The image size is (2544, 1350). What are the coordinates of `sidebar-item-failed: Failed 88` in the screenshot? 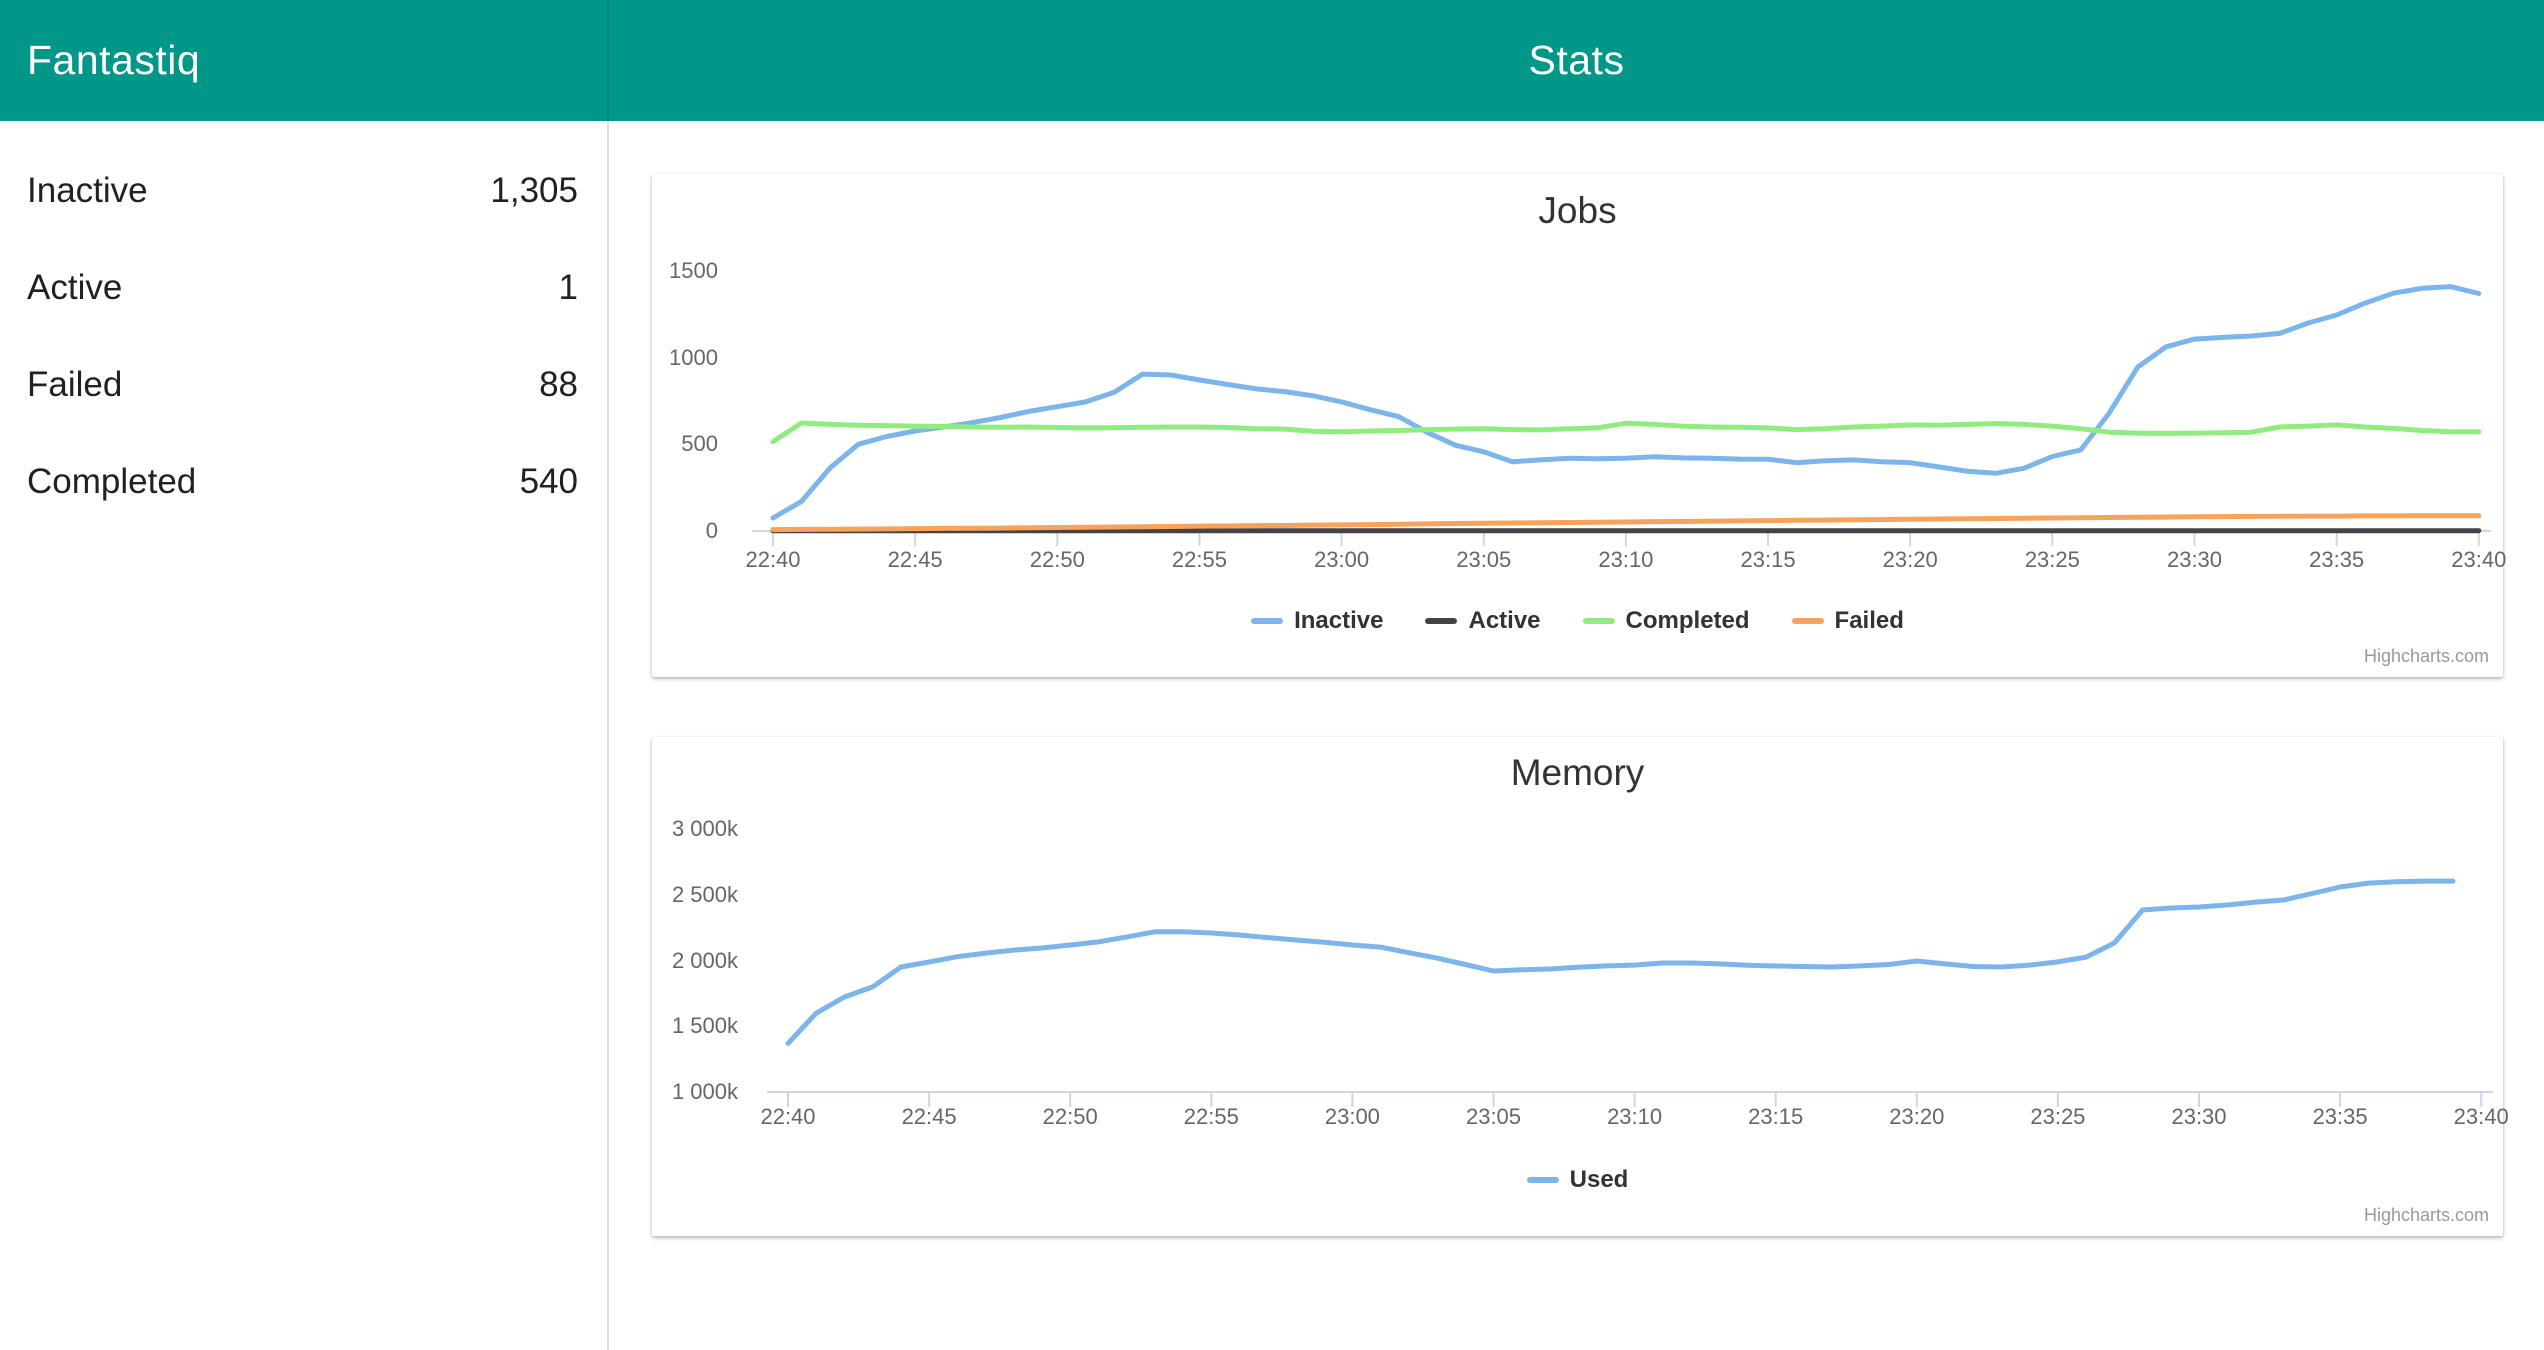 It's located at (303, 384).